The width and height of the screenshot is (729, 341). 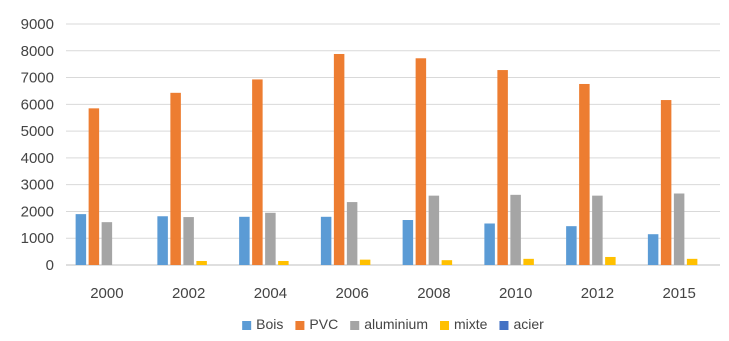 I want to click on bar-Bois-2002, so click(x=162, y=240).